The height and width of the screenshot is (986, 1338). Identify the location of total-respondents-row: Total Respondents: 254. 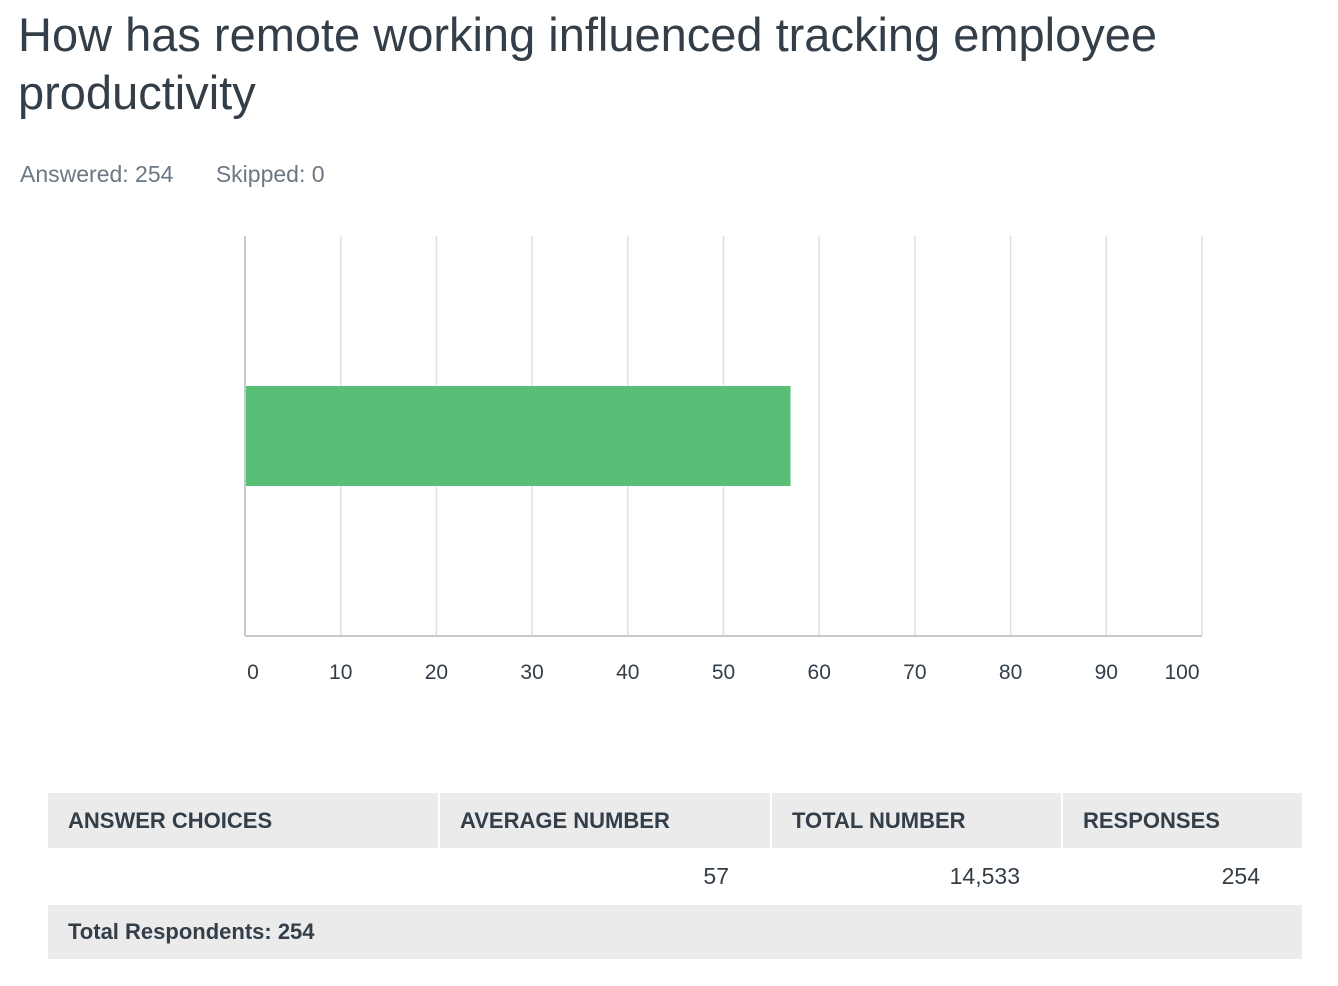
(675, 932).